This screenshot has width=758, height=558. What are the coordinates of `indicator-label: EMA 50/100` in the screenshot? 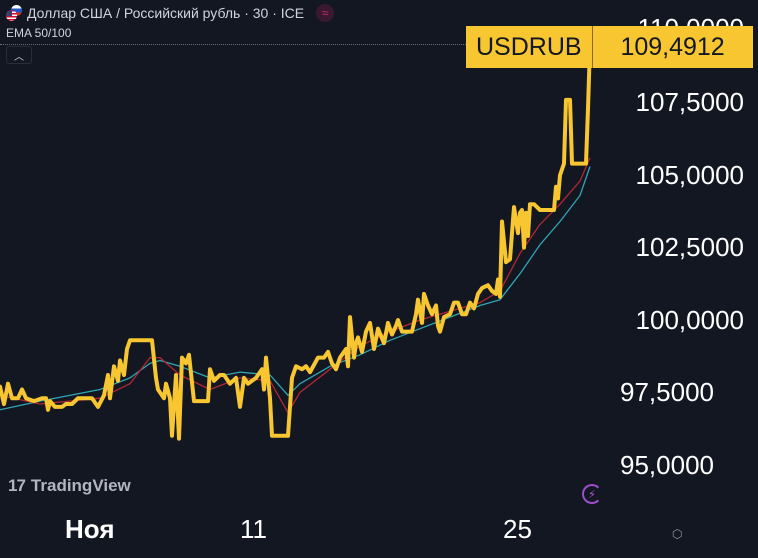 It's located at (39, 33).